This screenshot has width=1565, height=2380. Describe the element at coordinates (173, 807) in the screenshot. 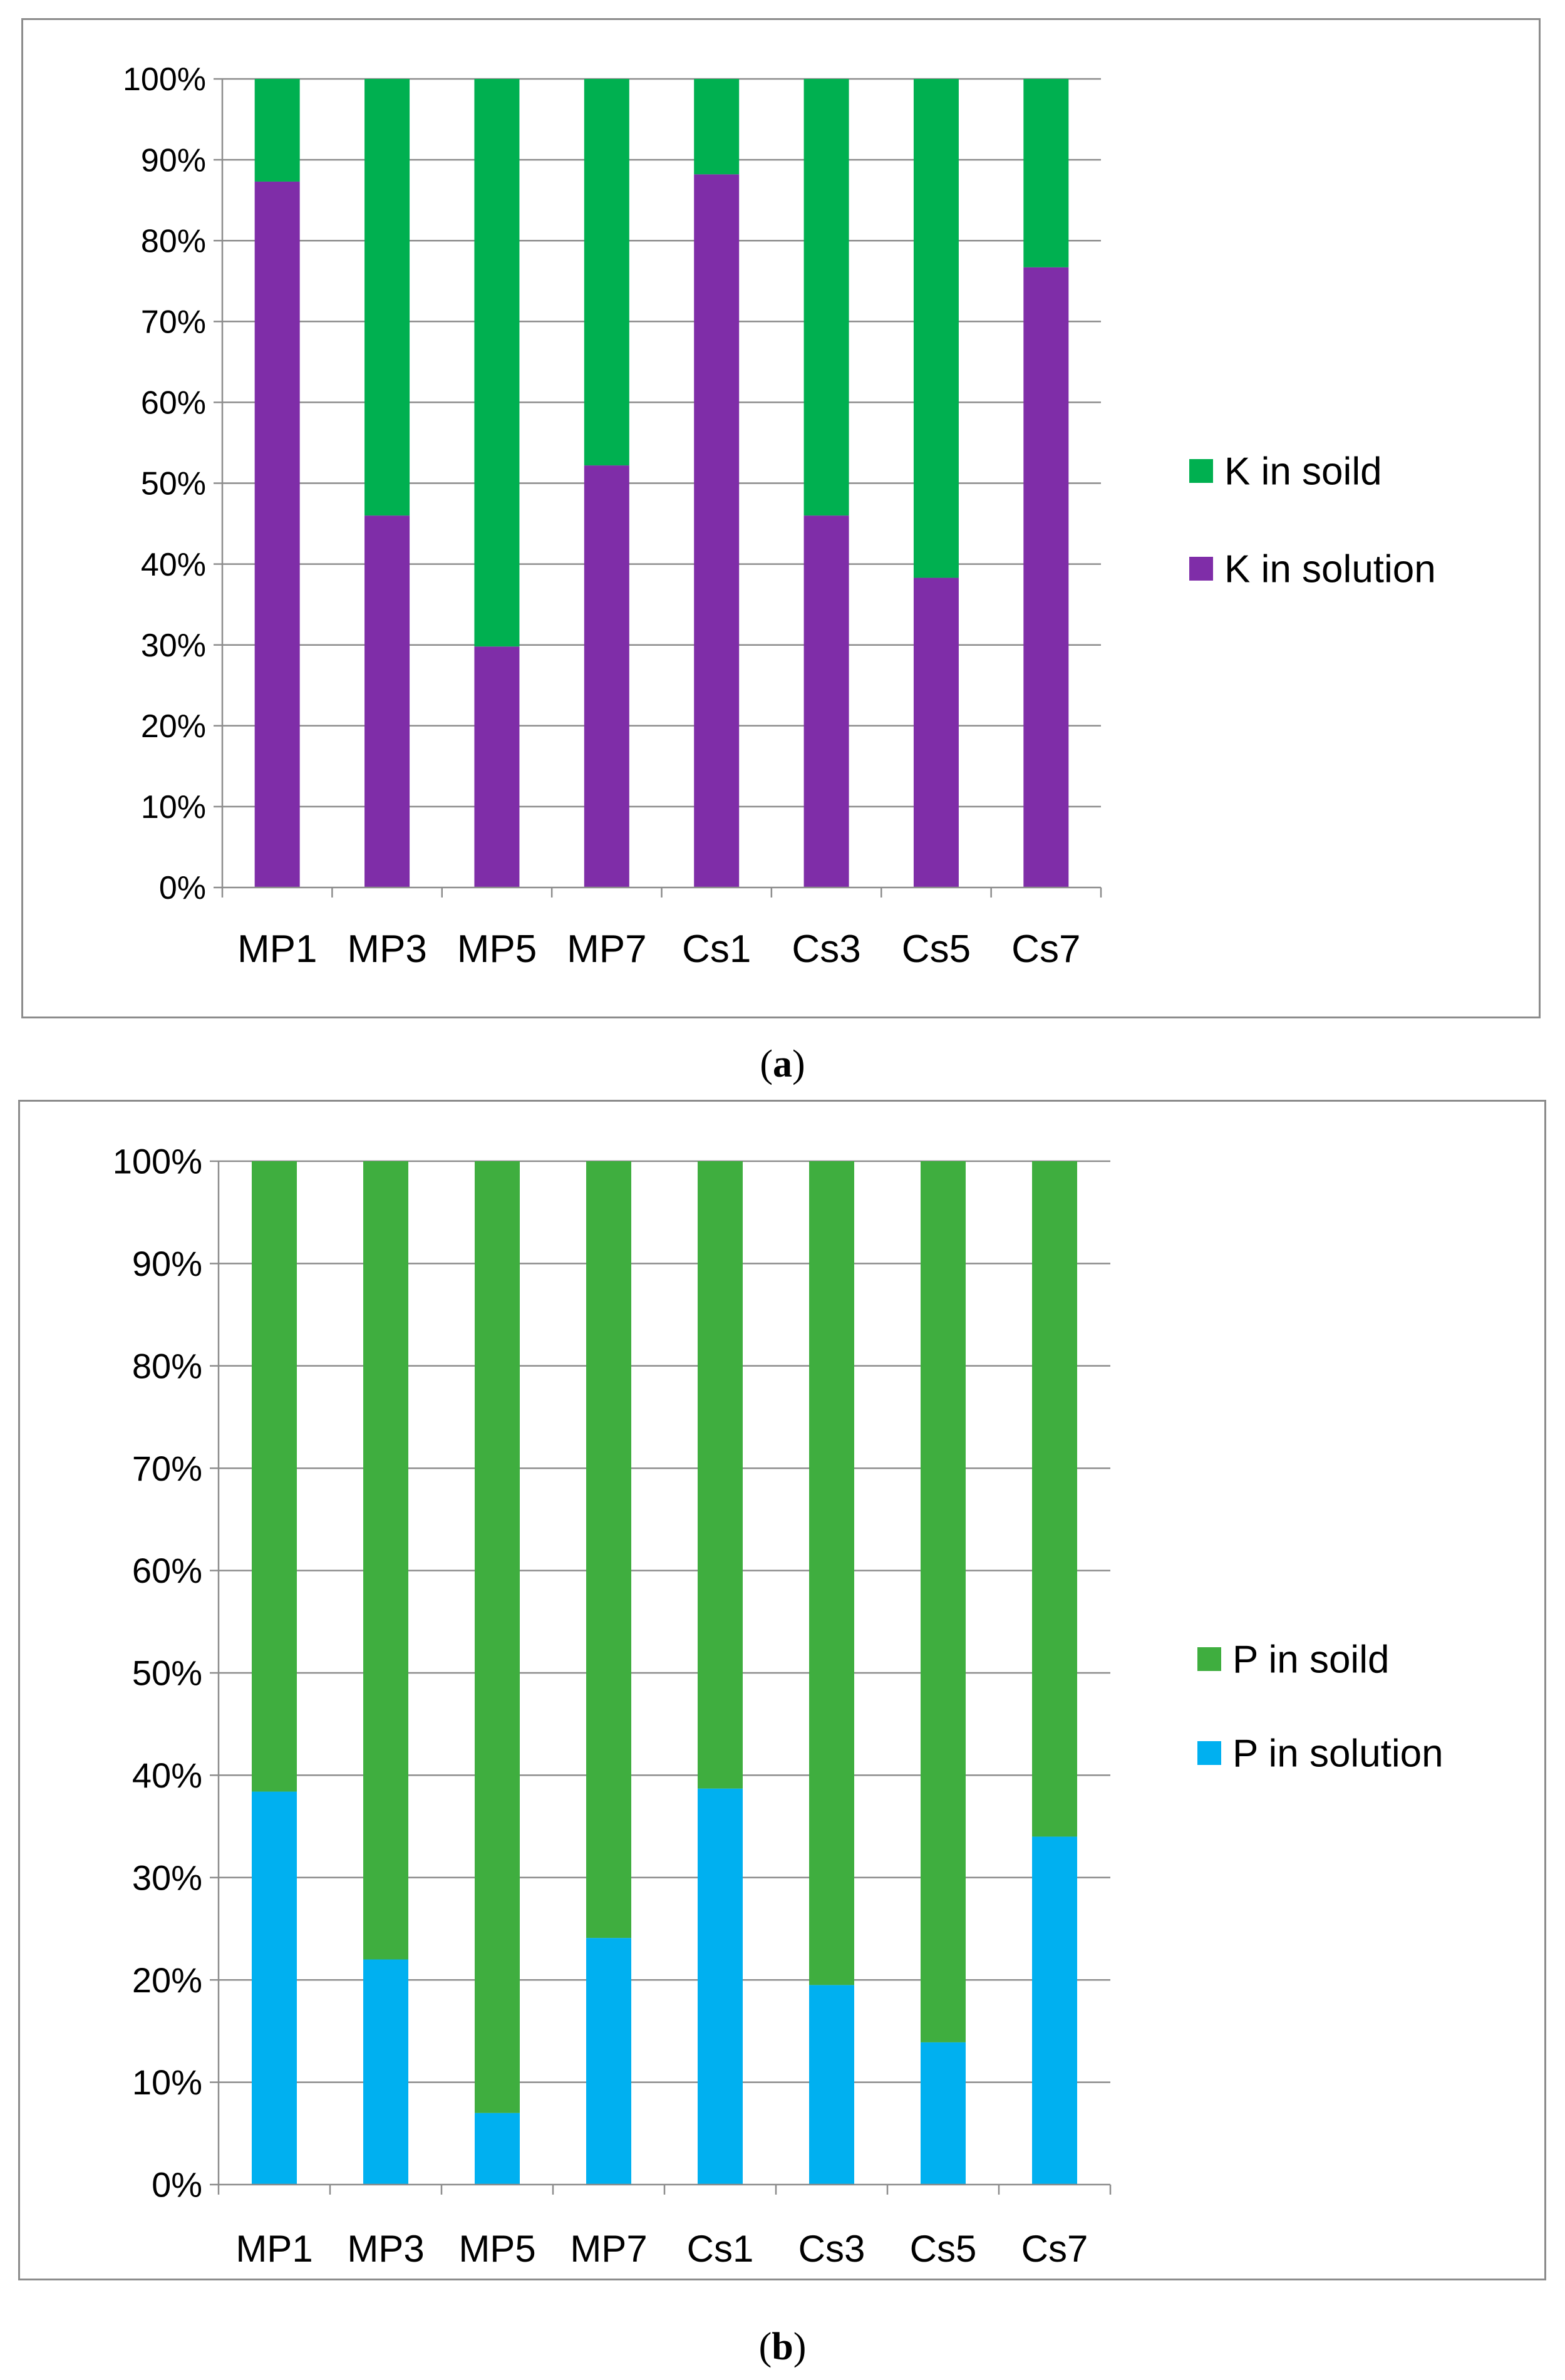

I see `y-tick-label-a: 10%` at that location.